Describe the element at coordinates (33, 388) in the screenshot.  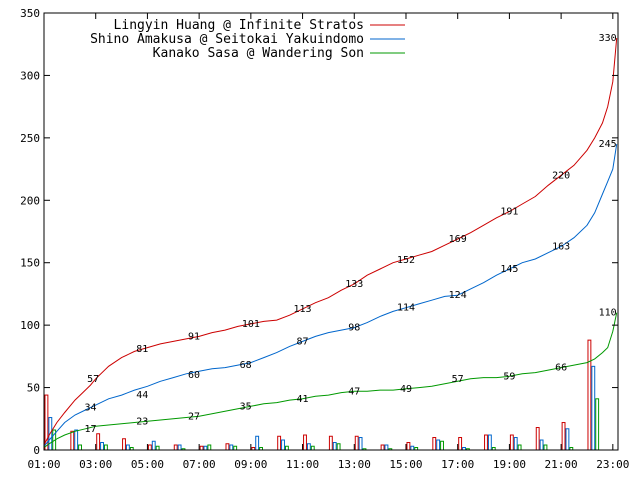
I see `y-tick-label-1: 50` at that location.